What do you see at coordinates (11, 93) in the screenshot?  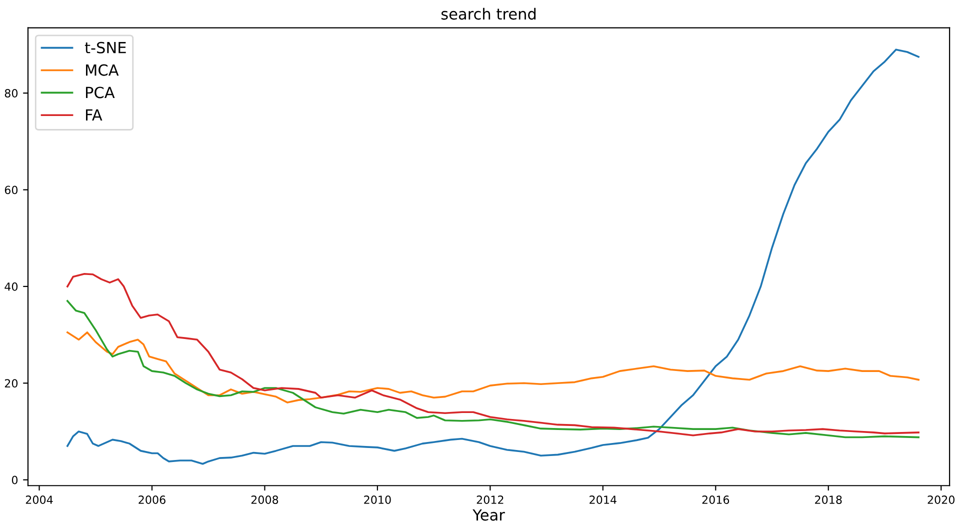 I see `y-tick-label: 80` at bounding box center [11, 93].